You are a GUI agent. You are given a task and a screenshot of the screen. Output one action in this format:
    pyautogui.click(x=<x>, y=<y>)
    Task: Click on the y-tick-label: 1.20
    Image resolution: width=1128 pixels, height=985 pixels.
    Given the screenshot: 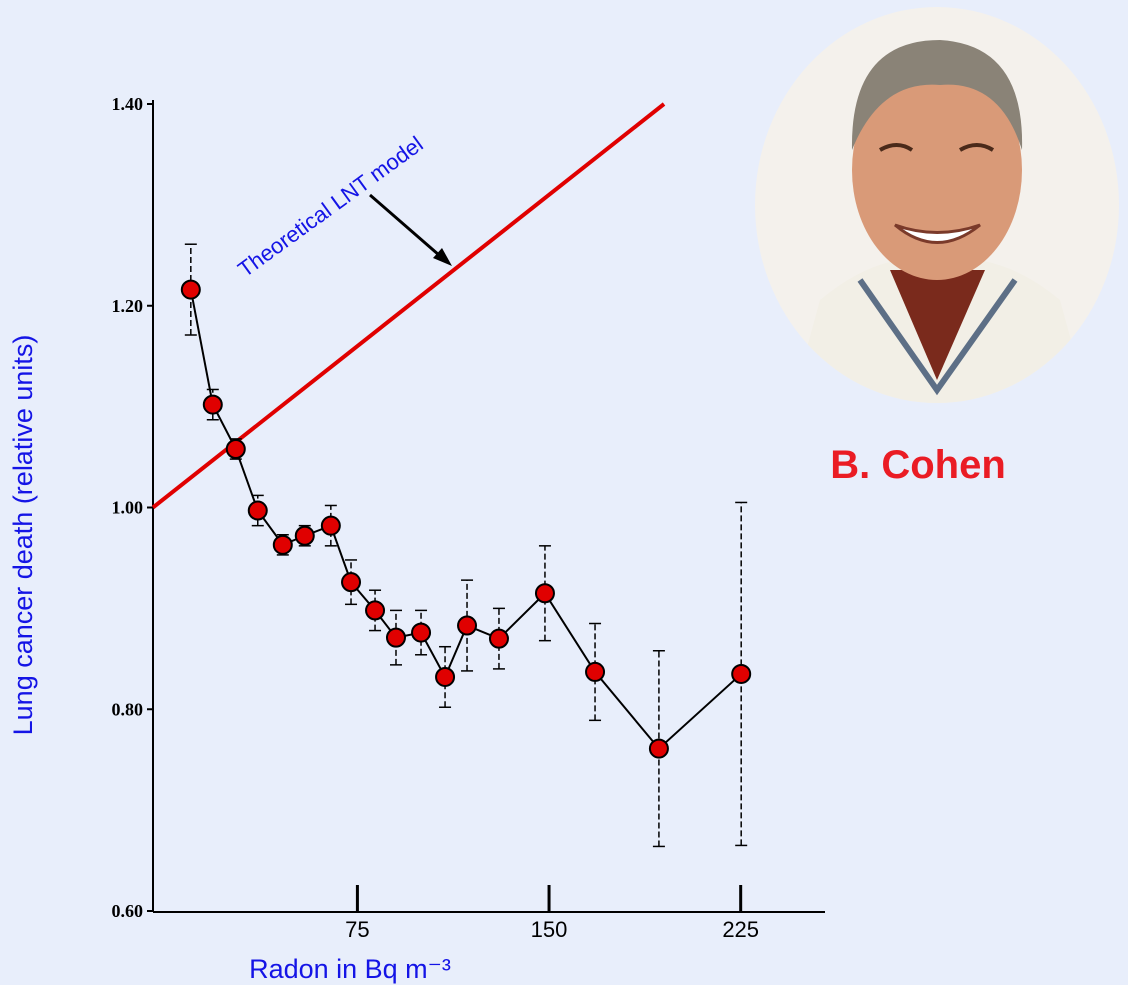 What is the action you would take?
    pyautogui.click(x=128, y=306)
    